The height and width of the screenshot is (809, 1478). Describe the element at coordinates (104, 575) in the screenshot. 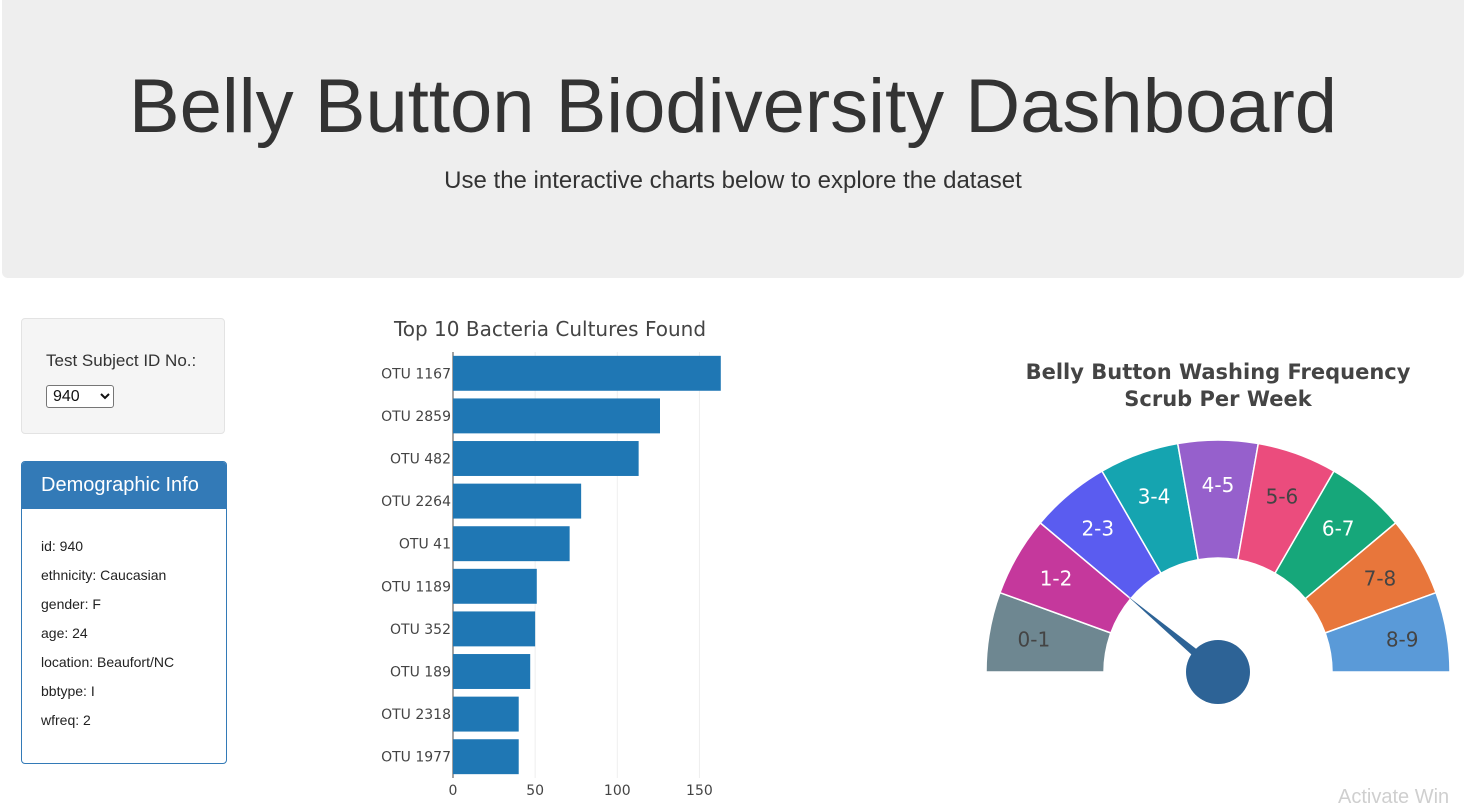

I see `demographic-row-ethnicity: ethnicity: Caucasian` at that location.